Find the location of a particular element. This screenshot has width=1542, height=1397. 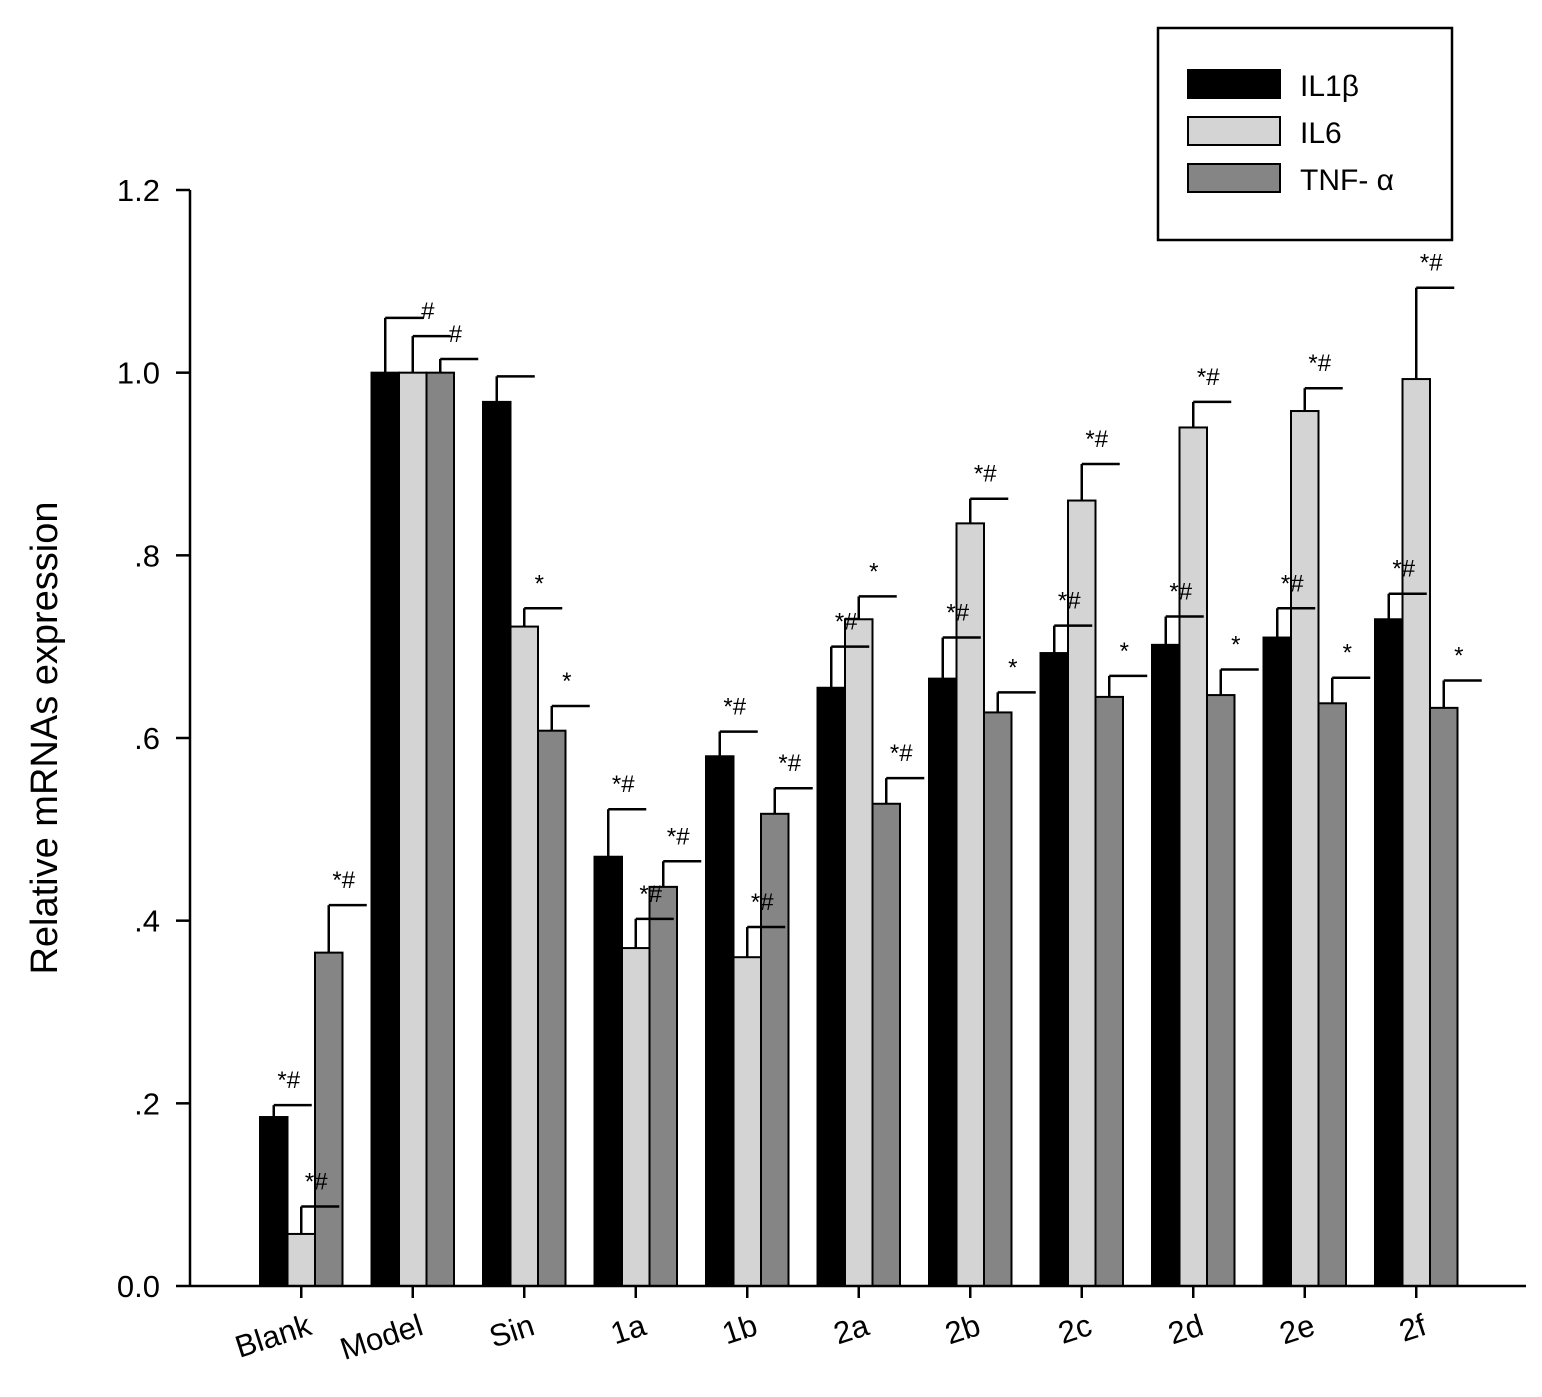

significance-2e-IL6: *# is located at coordinates (1319, 363).